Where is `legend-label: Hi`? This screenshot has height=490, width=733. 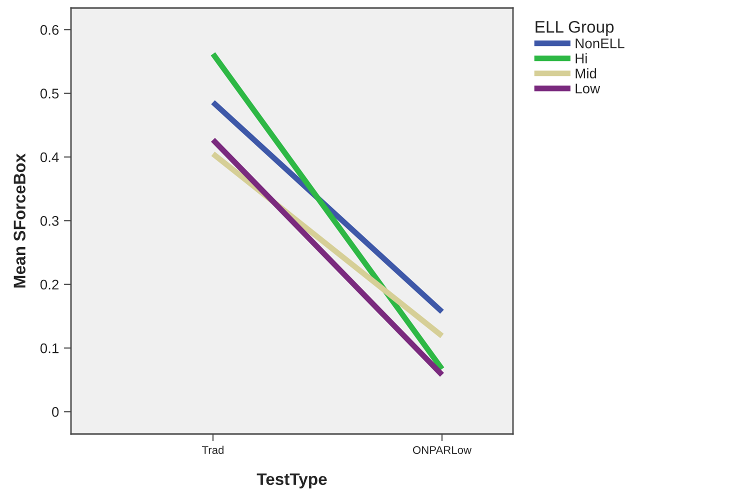 legend-label: Hi is located at coordinates (581, 58).